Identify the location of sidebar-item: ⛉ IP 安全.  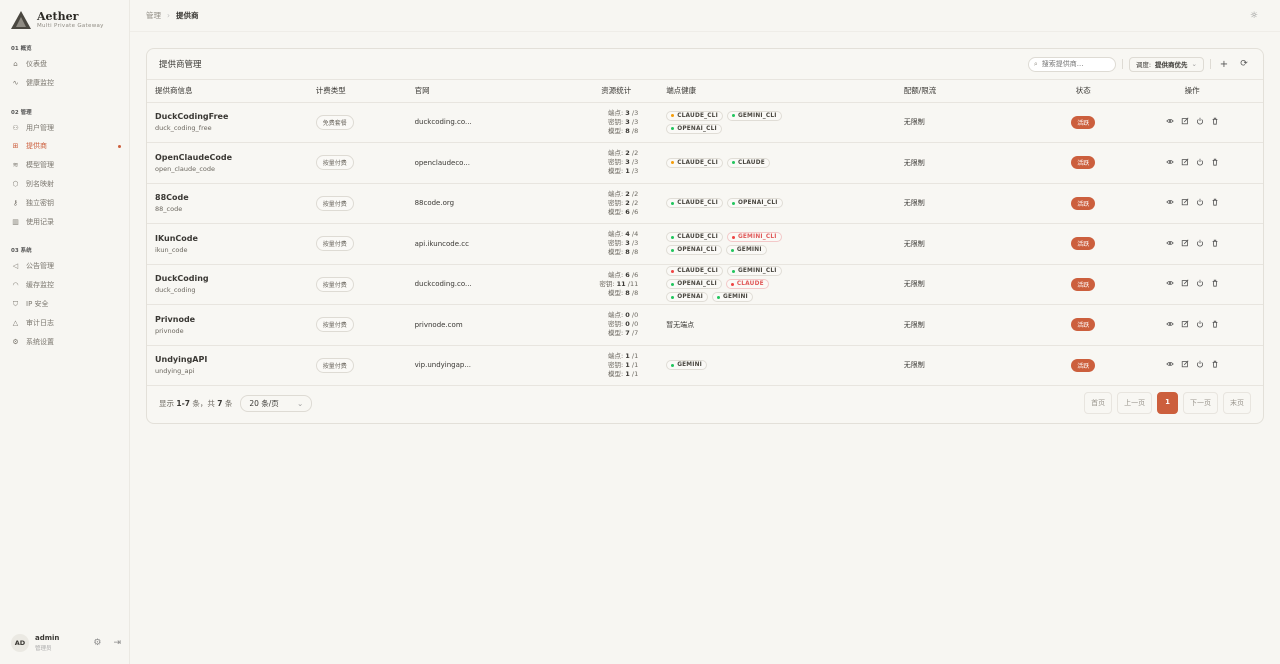
(67, 304).